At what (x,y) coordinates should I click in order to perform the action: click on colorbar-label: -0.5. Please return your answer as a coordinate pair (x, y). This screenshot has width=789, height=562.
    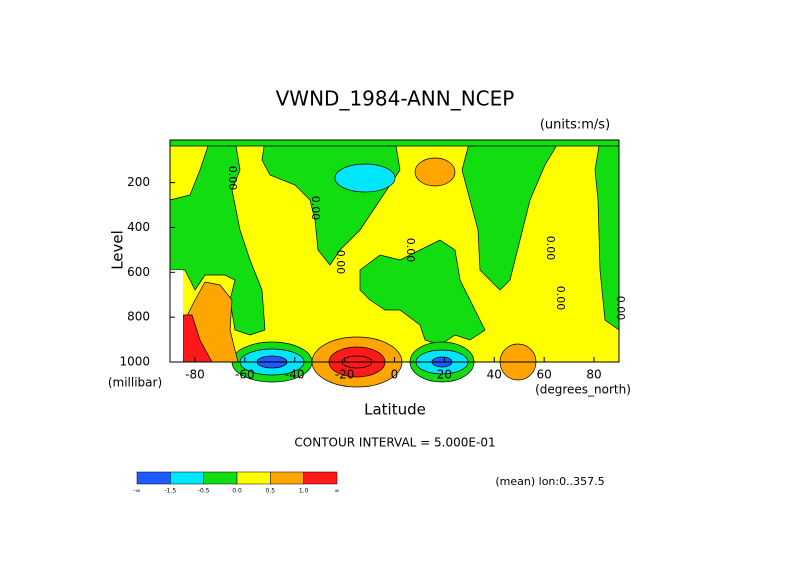
    Looking at the image, I should click on (204, 491).